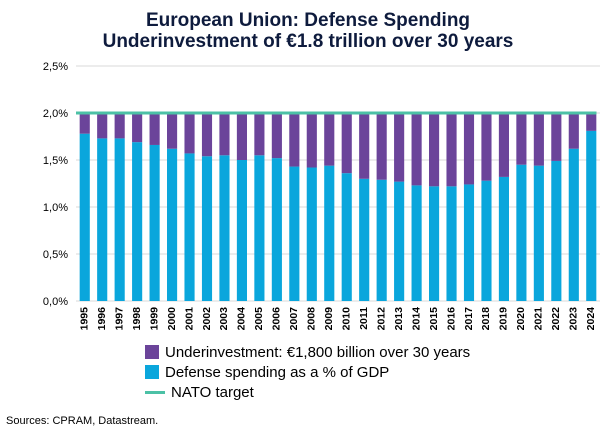 The width and height of the screenshot is (616, 434). What do you see at coordinates (451, 319) in the screenshot?
I see `x-tick-label: 2016` at bounding box center [451, 319].